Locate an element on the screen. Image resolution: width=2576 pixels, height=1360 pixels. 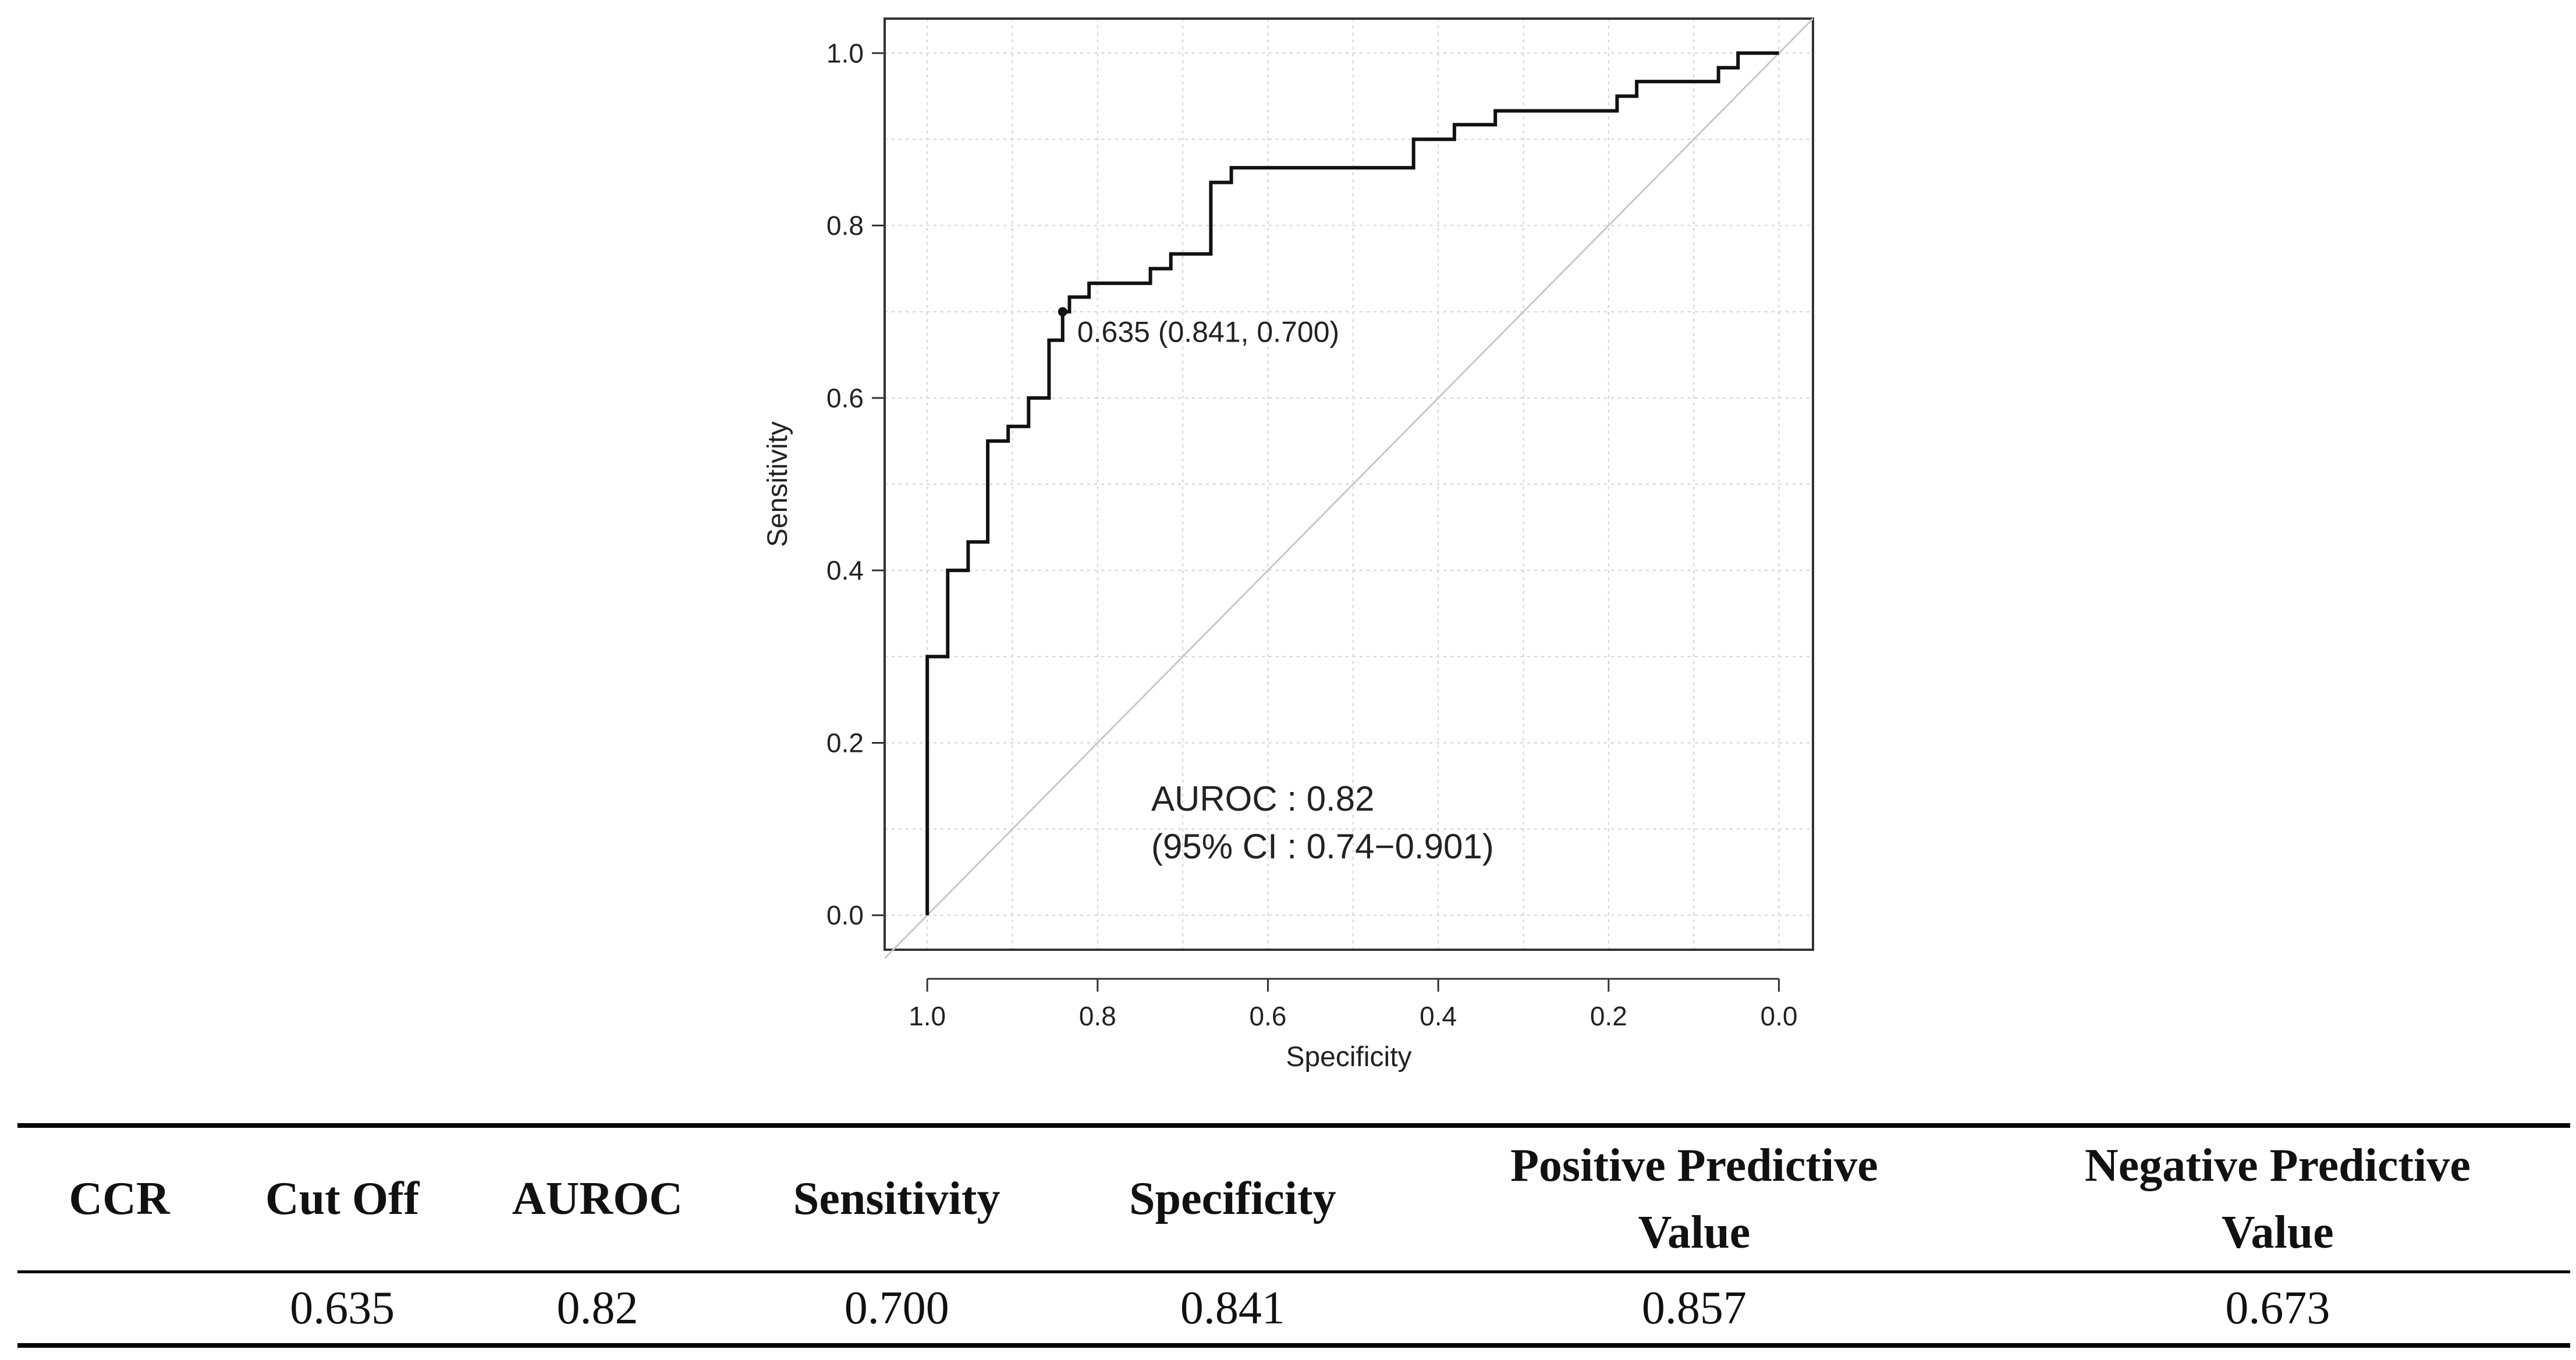
threshold-label: 0.635 (0.841, 0.700) is located at coordinates (1208, 332).